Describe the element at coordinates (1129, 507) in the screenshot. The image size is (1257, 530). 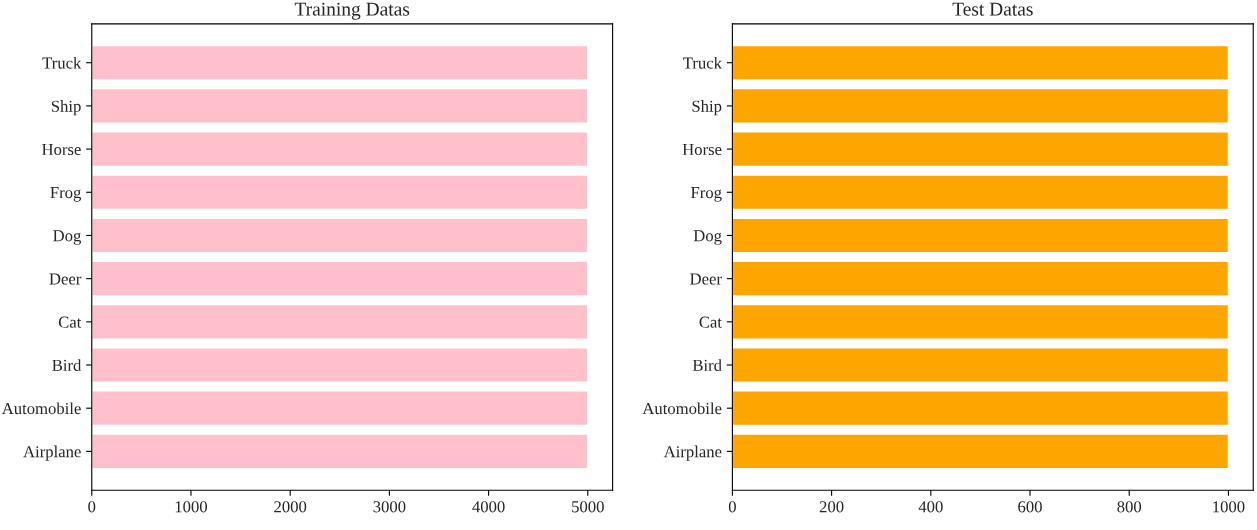
I see `x-tick-label: 800` at that location.